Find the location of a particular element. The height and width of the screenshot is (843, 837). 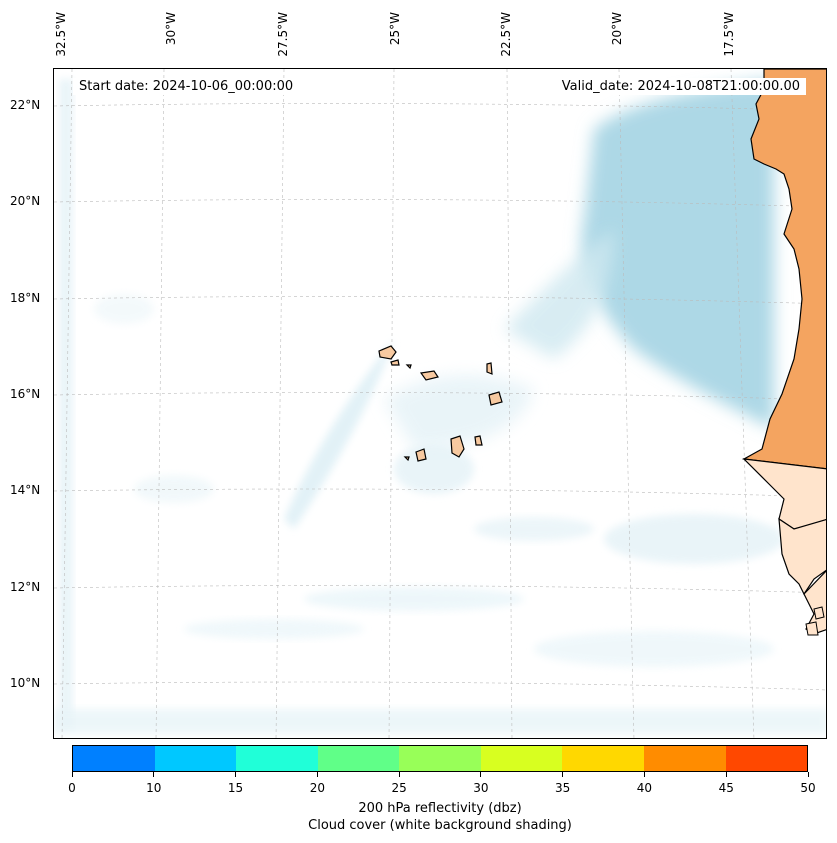

colorbar-tick-label: 25 is located at coordinates (399, 788).